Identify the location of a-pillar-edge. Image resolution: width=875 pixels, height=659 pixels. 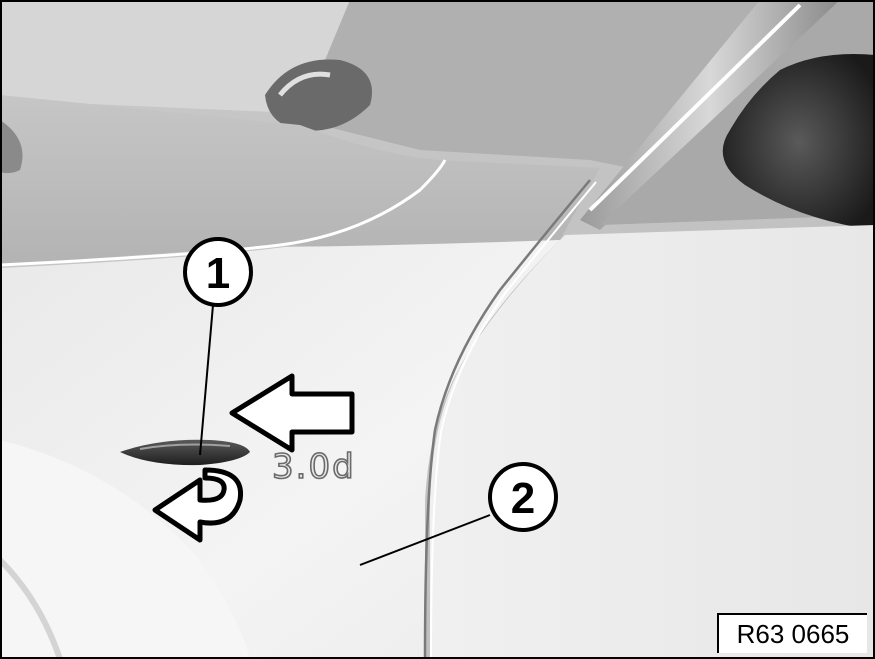
(695, 107).